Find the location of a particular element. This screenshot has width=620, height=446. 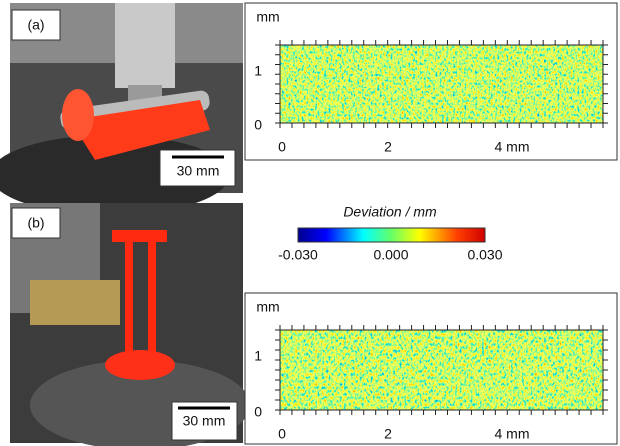

colorbar is located at coordinates (391, 235).